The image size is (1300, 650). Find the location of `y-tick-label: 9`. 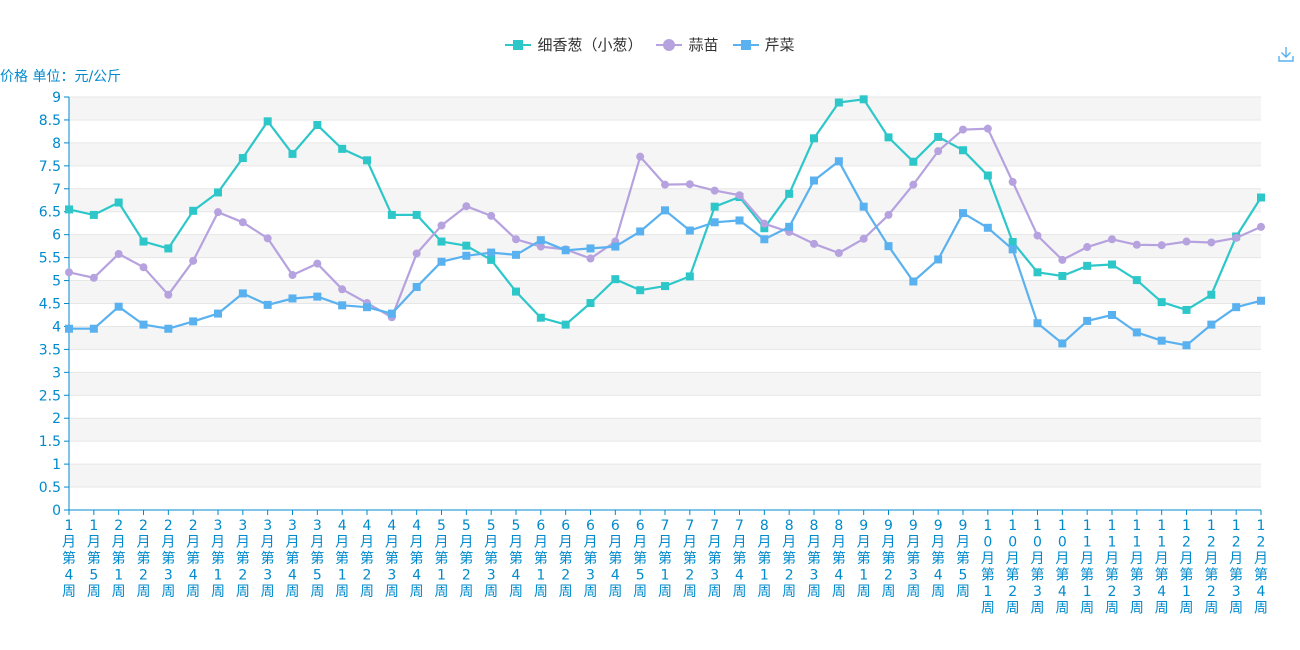

y-tick-label: 9 is located at coordinates (56, 98).